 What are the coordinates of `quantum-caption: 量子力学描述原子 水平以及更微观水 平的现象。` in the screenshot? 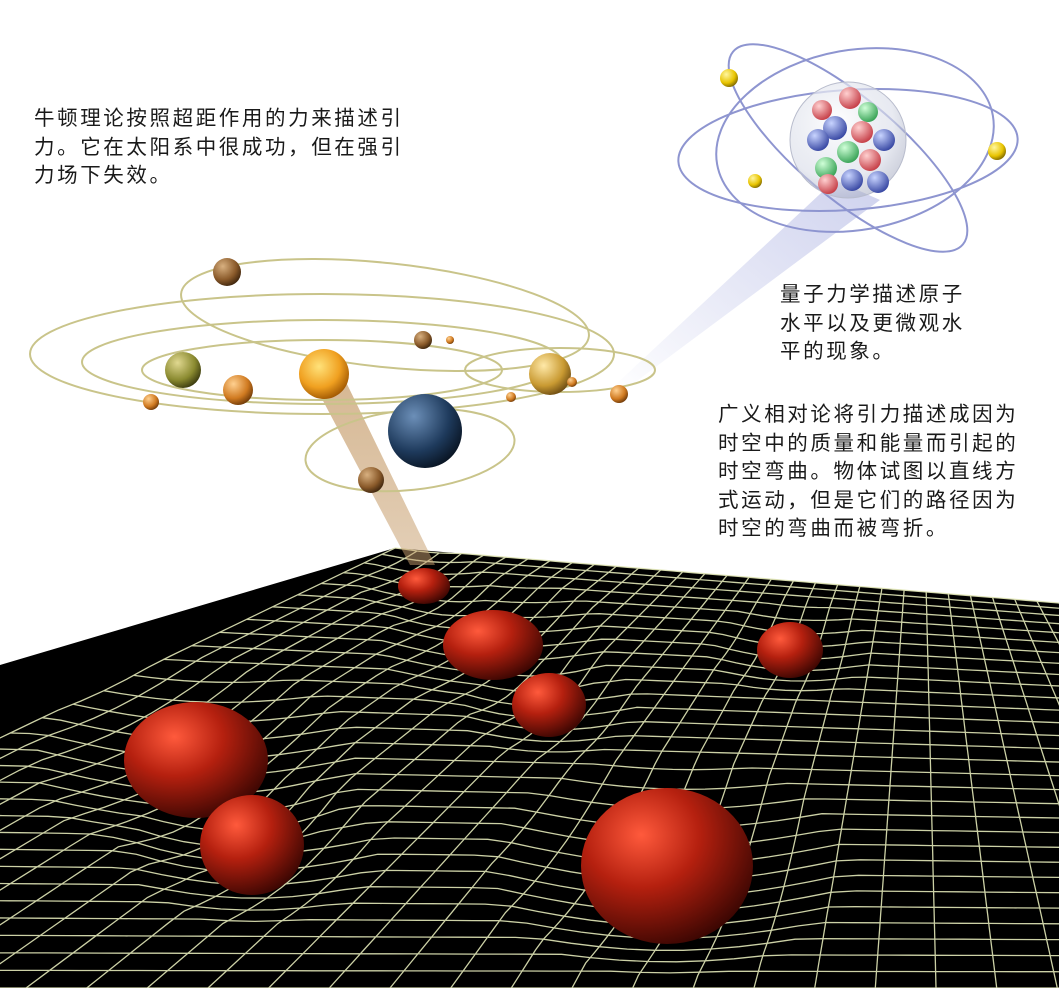 It's located at (872, 322).